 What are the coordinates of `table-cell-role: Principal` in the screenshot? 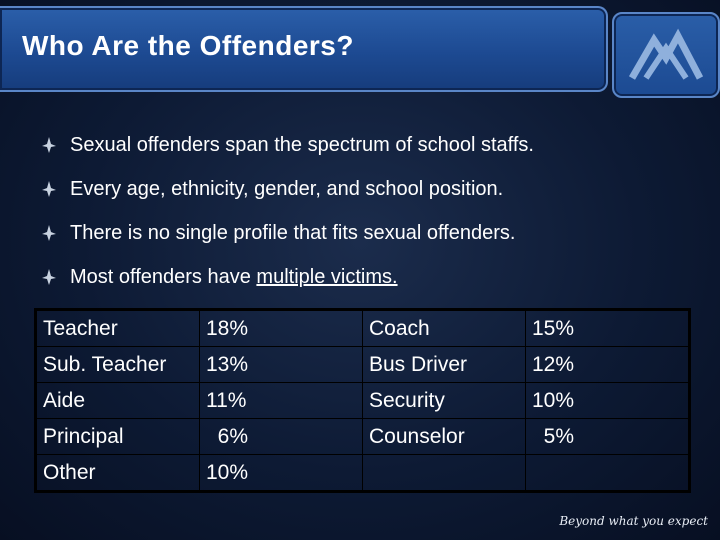 It's located at (118, 436).